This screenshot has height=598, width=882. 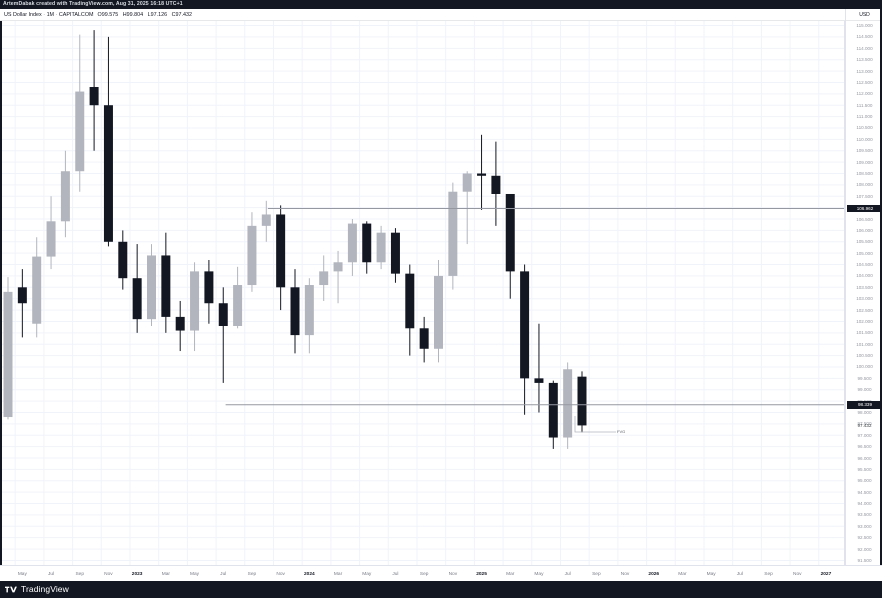 I want to click on price-axis-tick: 103.500, so click(x=864, y=287).